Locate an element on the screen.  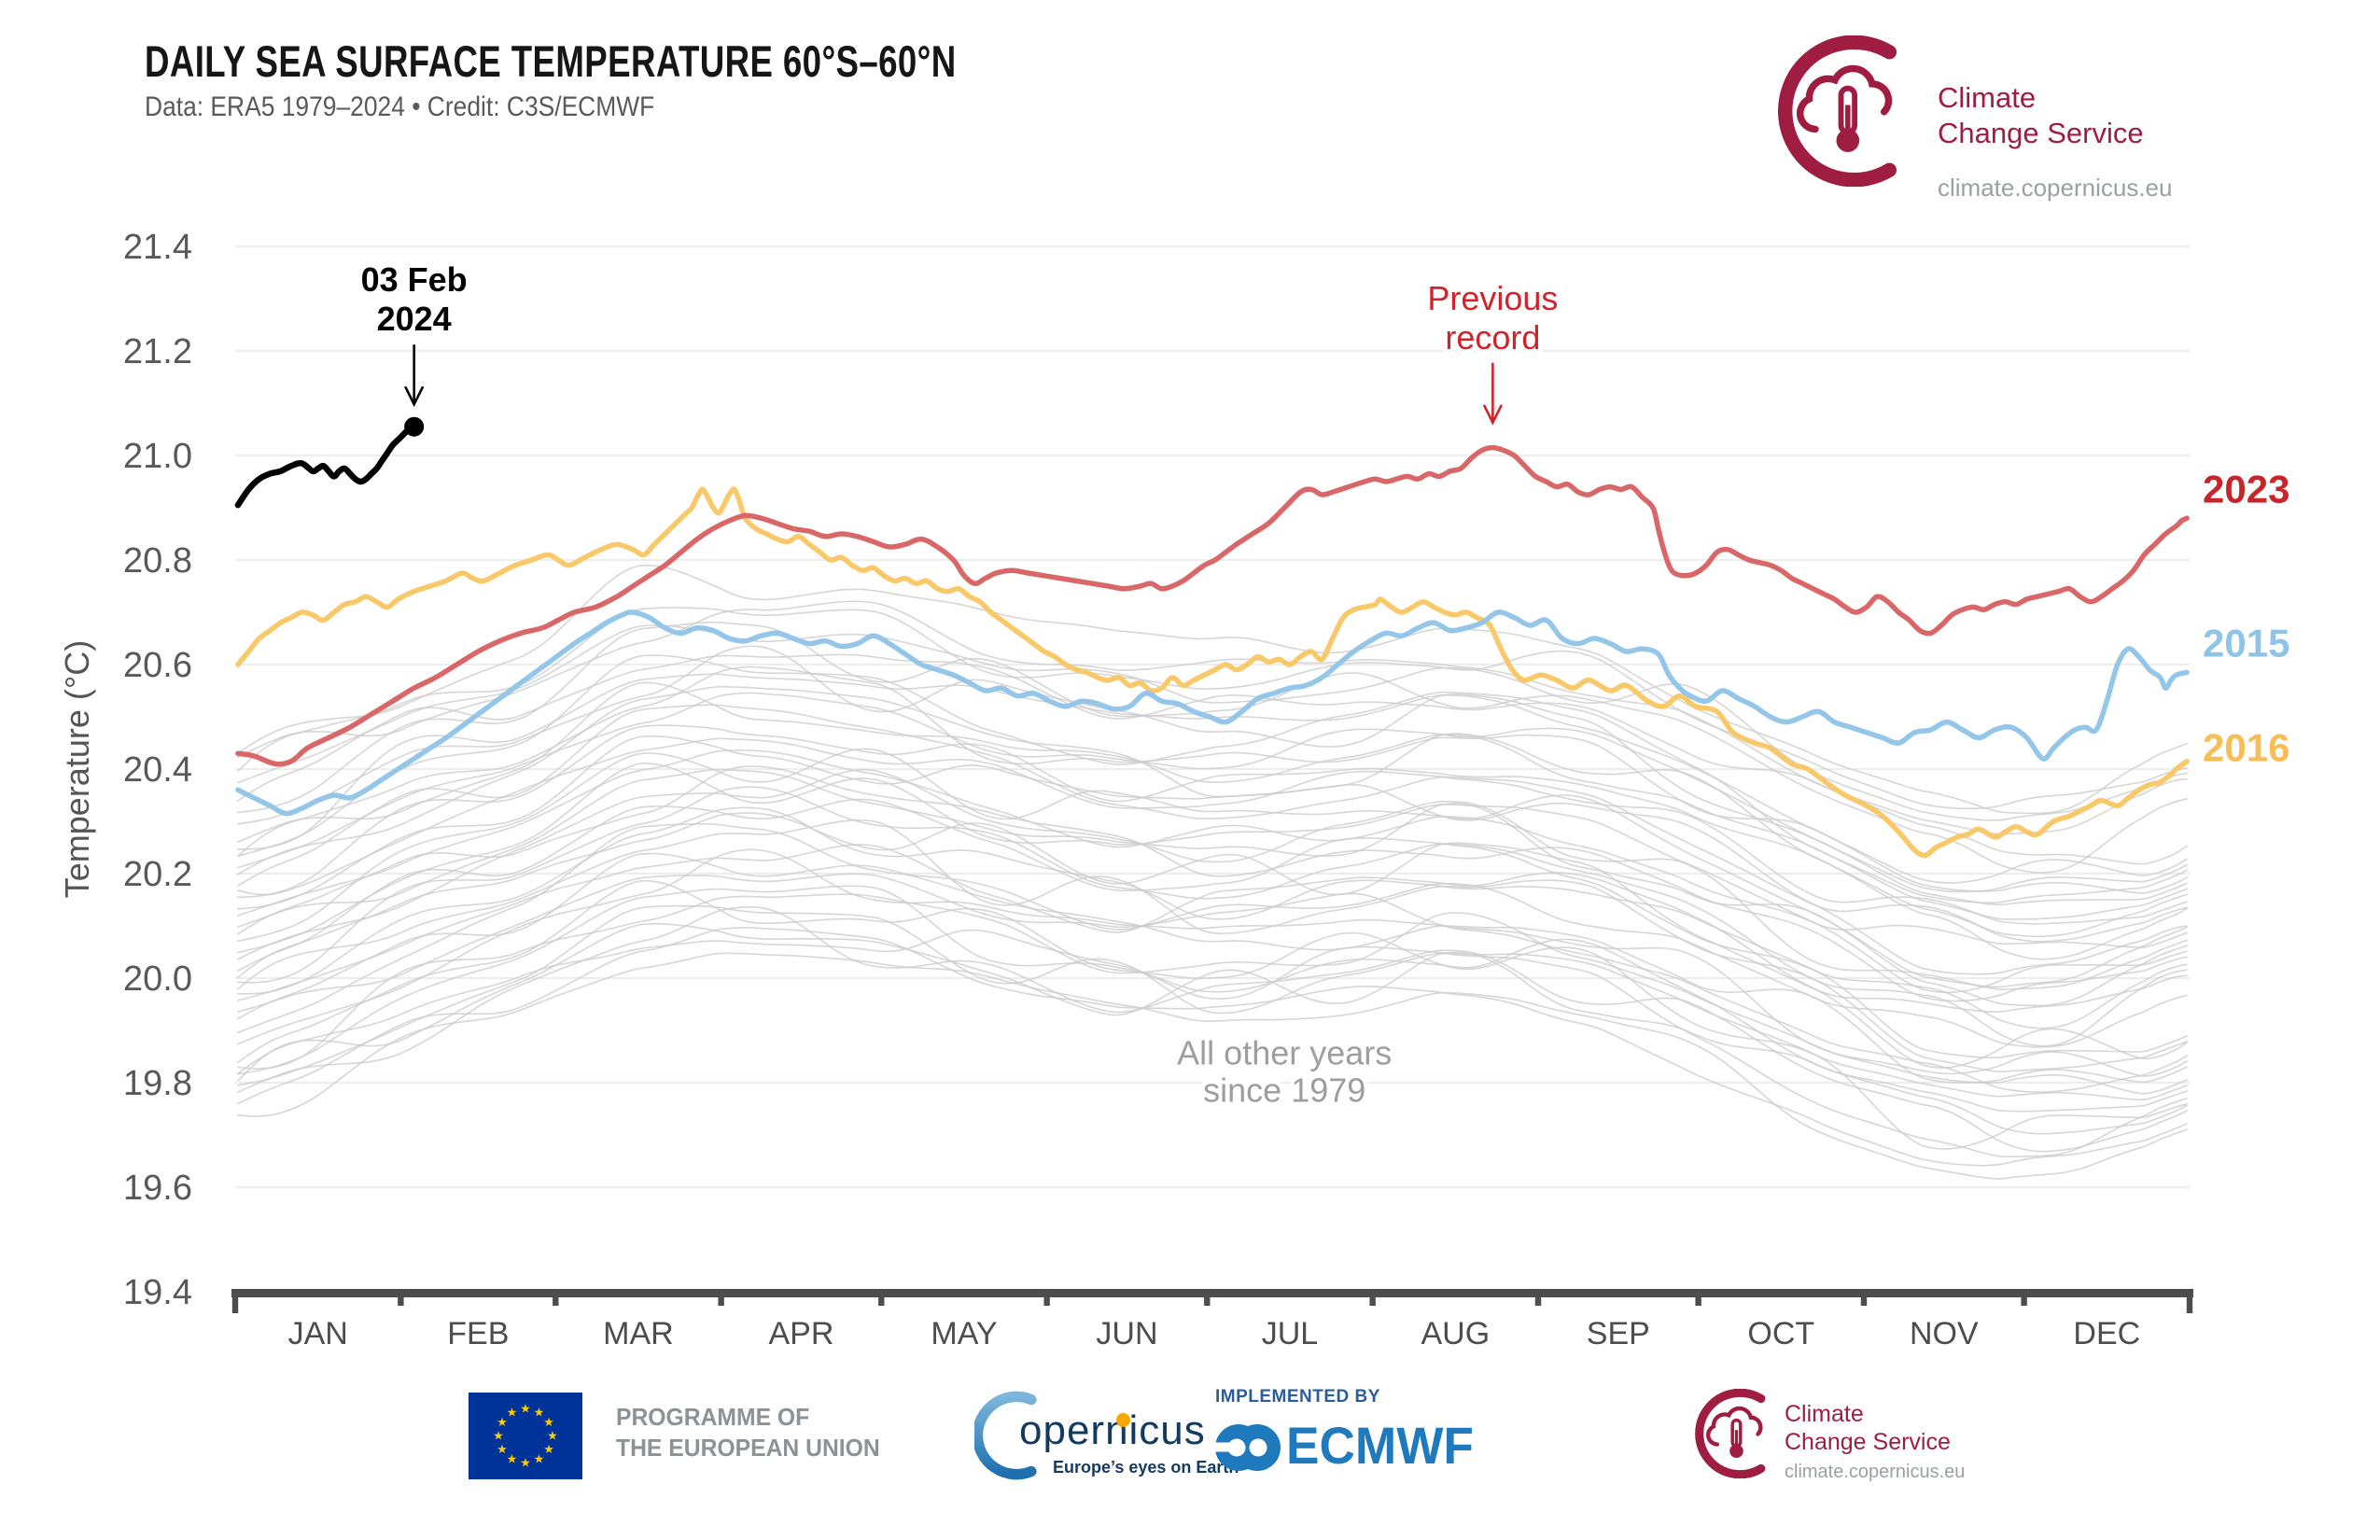
series-label-2015: 2015 is located at coordinates (2246, 643).